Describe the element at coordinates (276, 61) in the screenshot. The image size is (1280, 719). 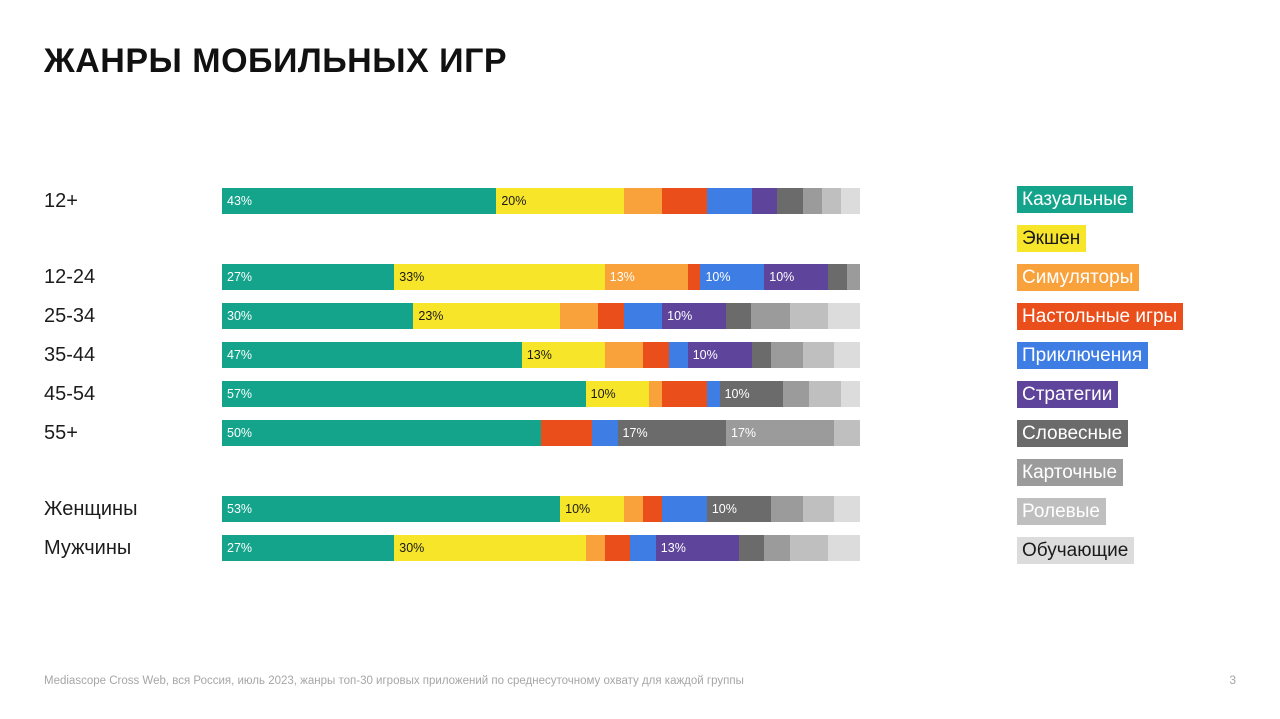
I see `page-title: ЖАНРЫ МОБИЛЬНЫХ ИГР` at that location.